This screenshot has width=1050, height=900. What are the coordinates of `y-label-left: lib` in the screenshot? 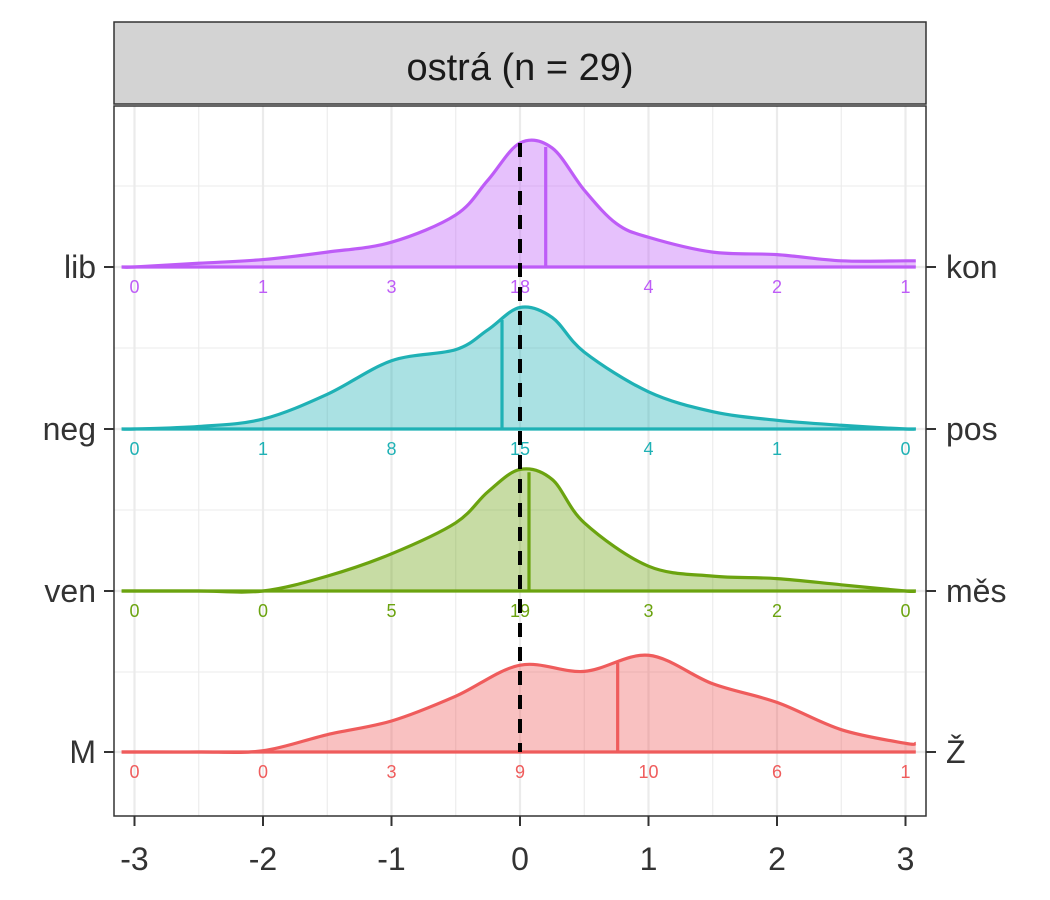 It's located at (80, 267).